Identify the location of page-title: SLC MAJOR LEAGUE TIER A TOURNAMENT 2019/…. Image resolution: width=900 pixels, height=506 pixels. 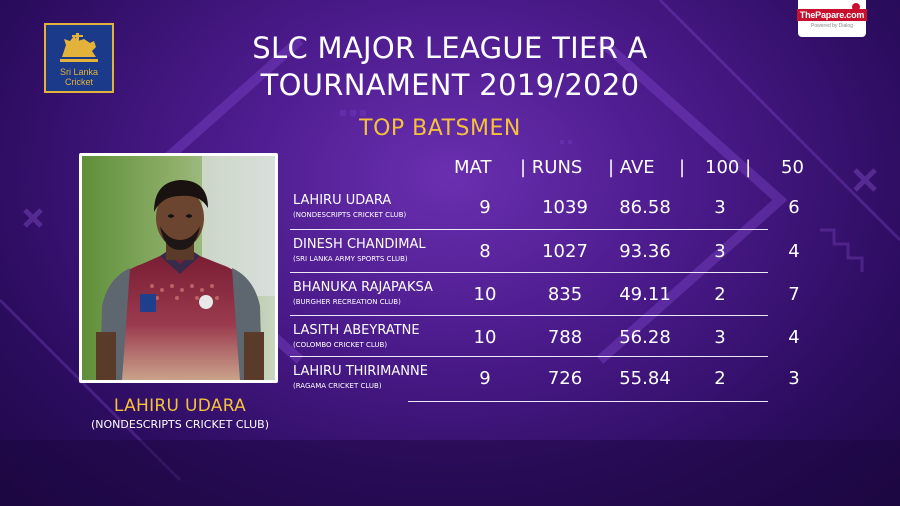
(450, 67).